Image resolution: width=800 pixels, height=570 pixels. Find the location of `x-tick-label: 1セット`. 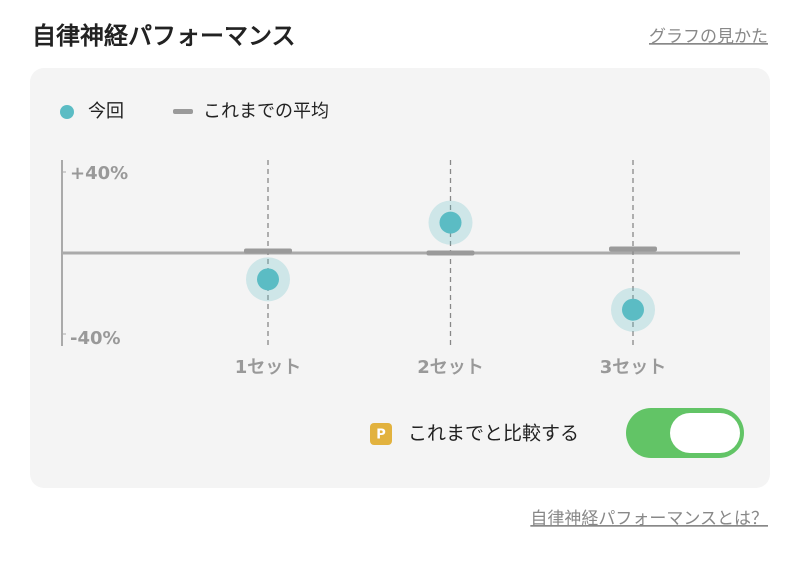

x-tick-label: 1セット is located at coordinates (268, 367).